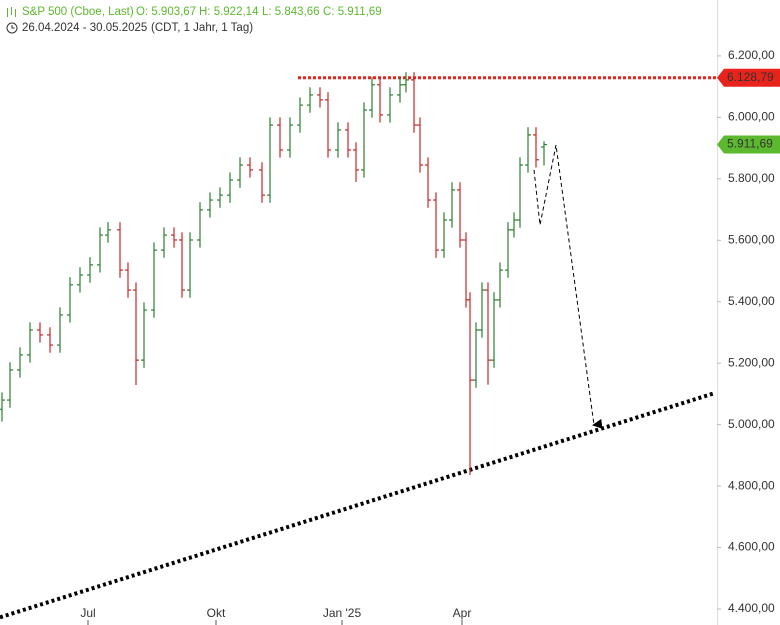 This screenshot has height=625, width=780. What do you see at coordinates (342, 613) in the screenshot?
I see `x-tick-label: Jan '25` at bounding box center [342, 613].